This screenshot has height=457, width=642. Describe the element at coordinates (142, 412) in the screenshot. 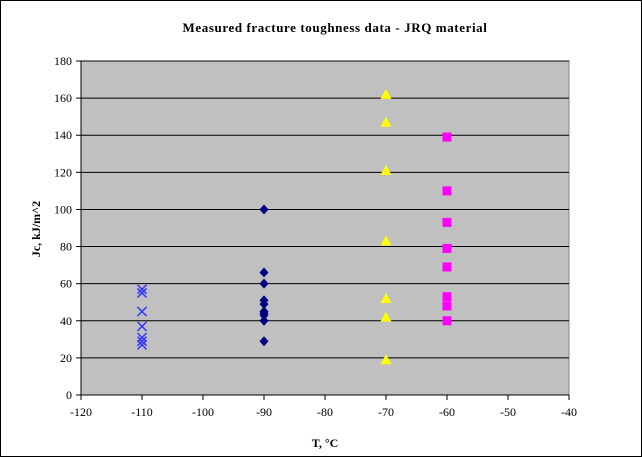

I see `x-tick-label: -110` at that location.